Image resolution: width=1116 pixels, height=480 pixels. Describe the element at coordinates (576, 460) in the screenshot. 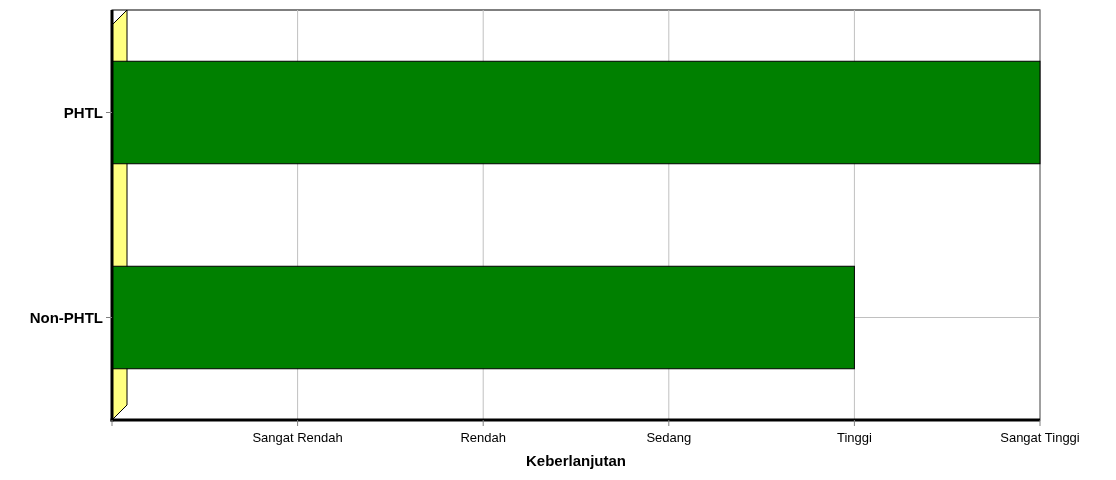

I see `x-axis-title: Keberlanjutan` at that location.